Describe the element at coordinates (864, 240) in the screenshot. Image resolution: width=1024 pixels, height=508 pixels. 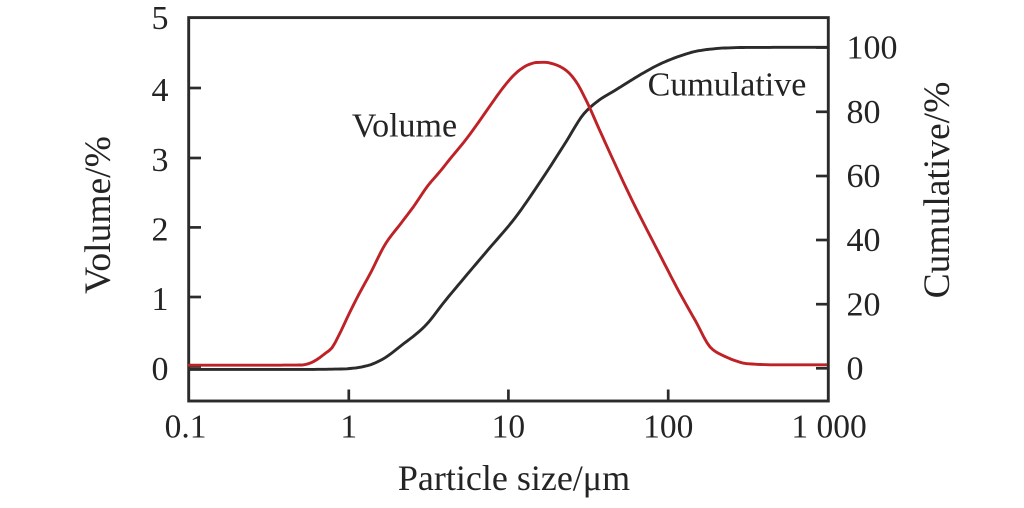
I see `svg-text: 40` at that location.